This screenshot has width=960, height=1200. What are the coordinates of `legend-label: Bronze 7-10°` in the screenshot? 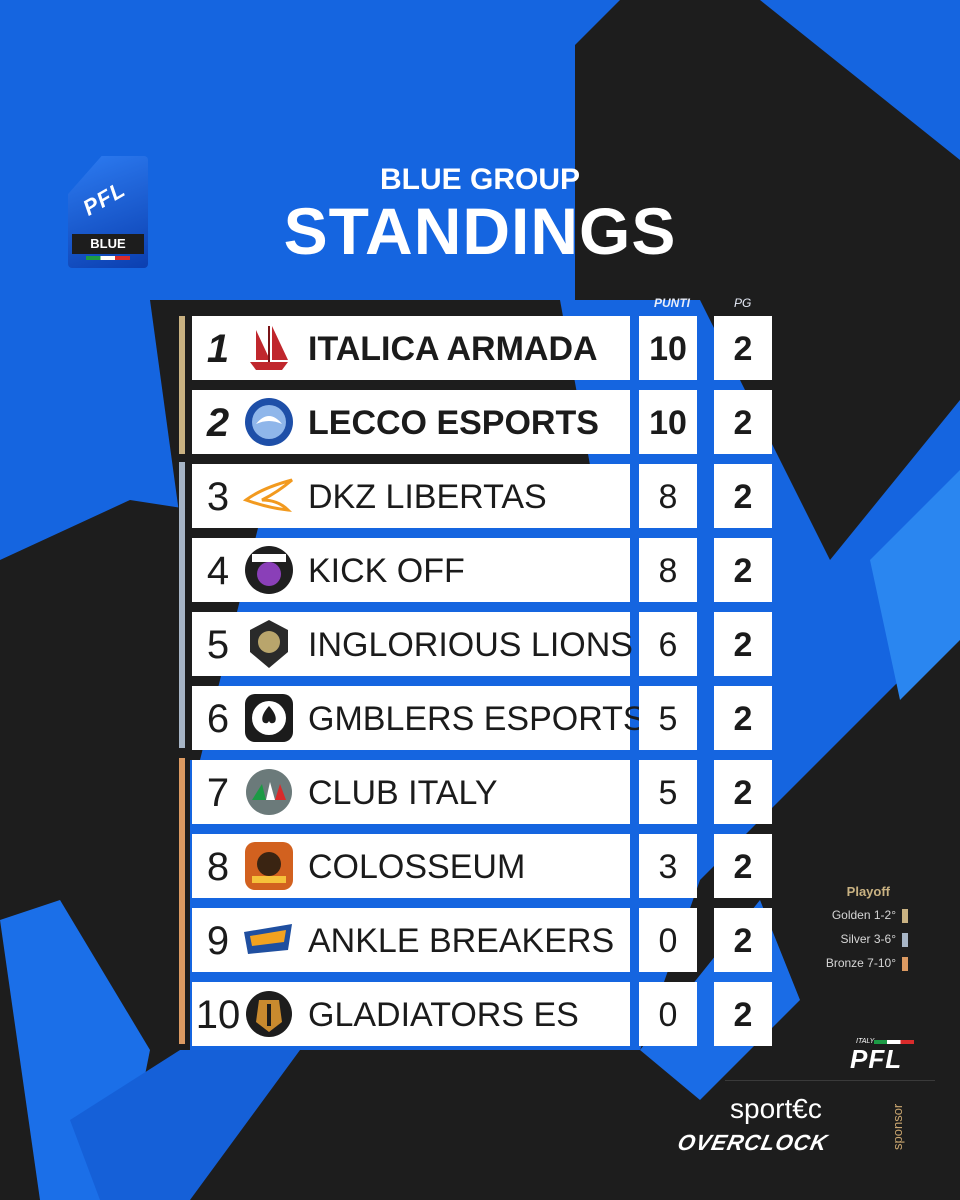 It's located at (860, 963).